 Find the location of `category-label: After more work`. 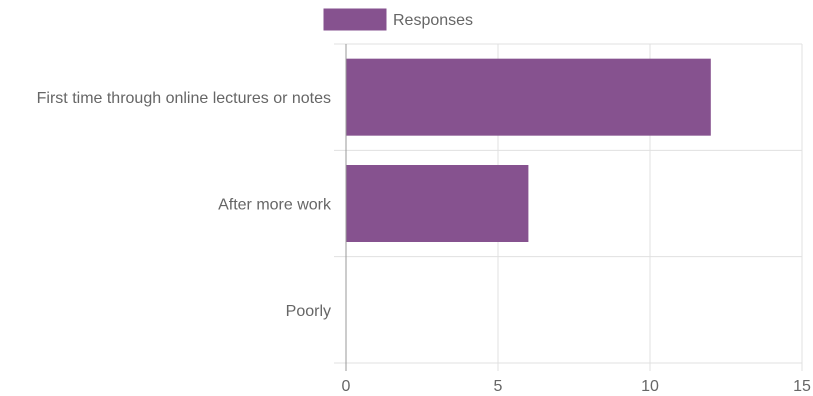

category-label: After more work is located at coordinates (275, 205).